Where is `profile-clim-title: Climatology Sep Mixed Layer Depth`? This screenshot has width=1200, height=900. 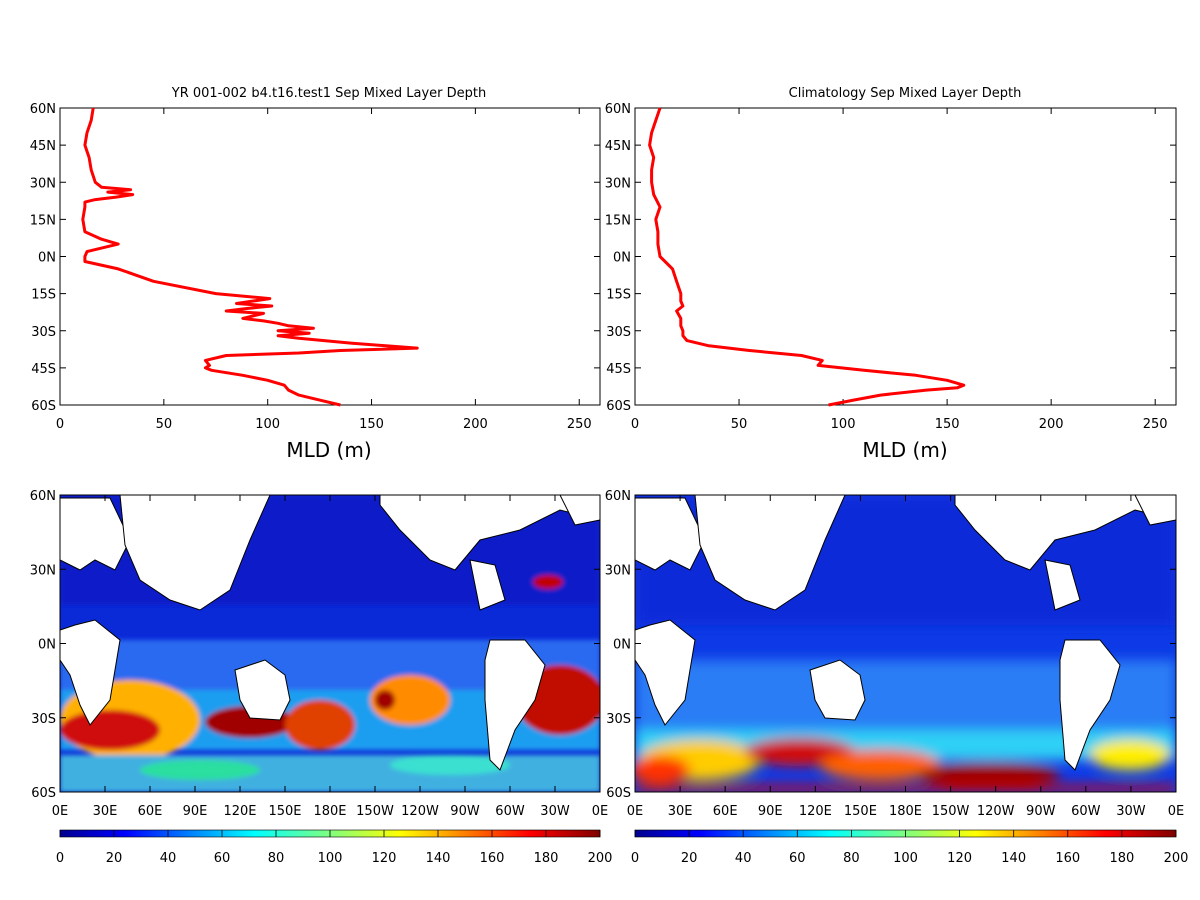 profile-clim-title: Climatology Sep Mixed Layer Depth is located at coordinates (905, 93).